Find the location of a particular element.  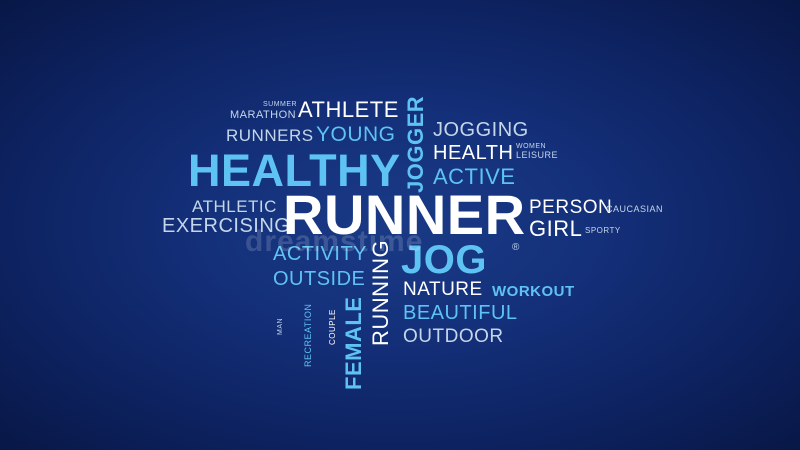

word-workout: WORKOUT is located at coordinates (533, 291).